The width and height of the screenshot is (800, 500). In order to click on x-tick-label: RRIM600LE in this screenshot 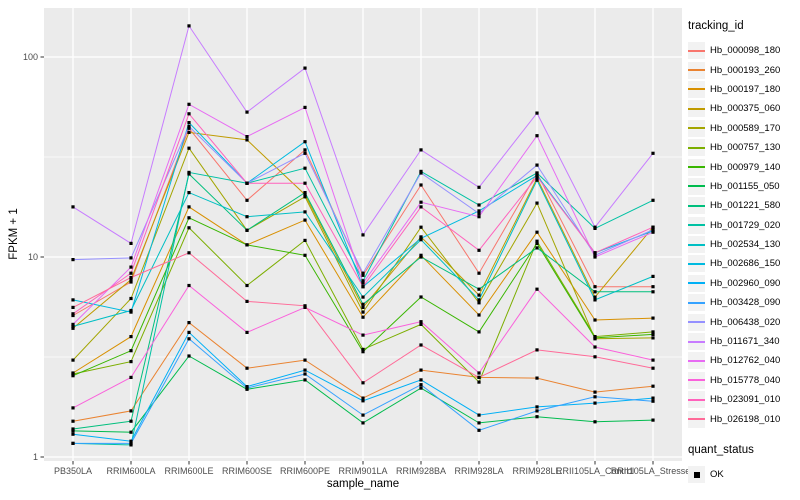, I will do `click(189, 471)`.